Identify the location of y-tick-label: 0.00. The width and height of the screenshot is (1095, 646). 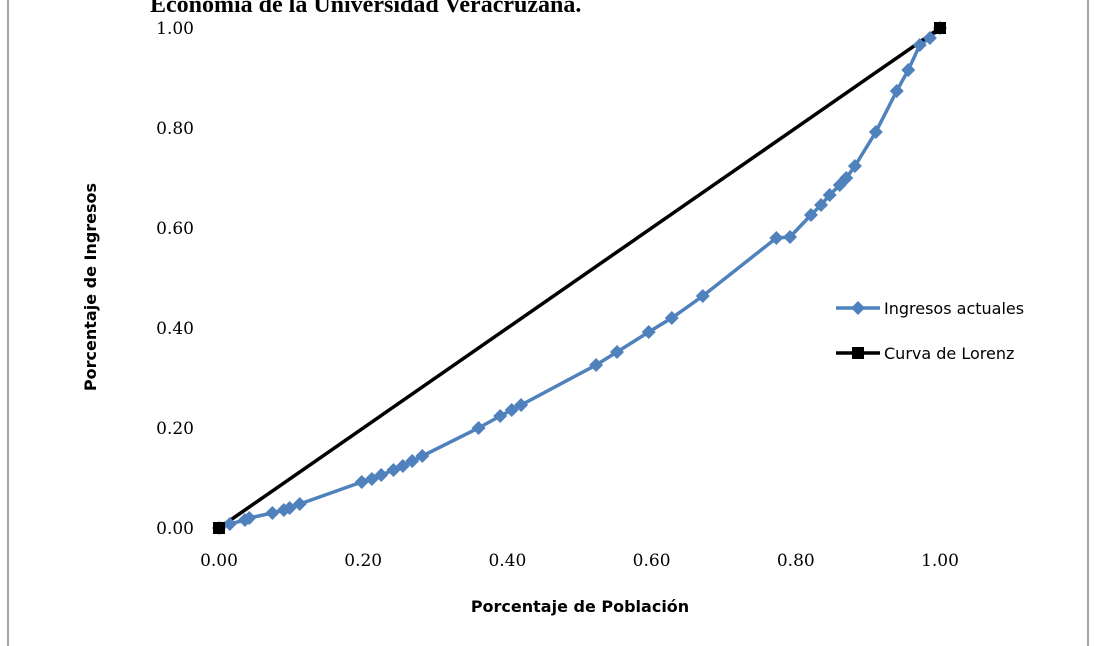
(175, 529).